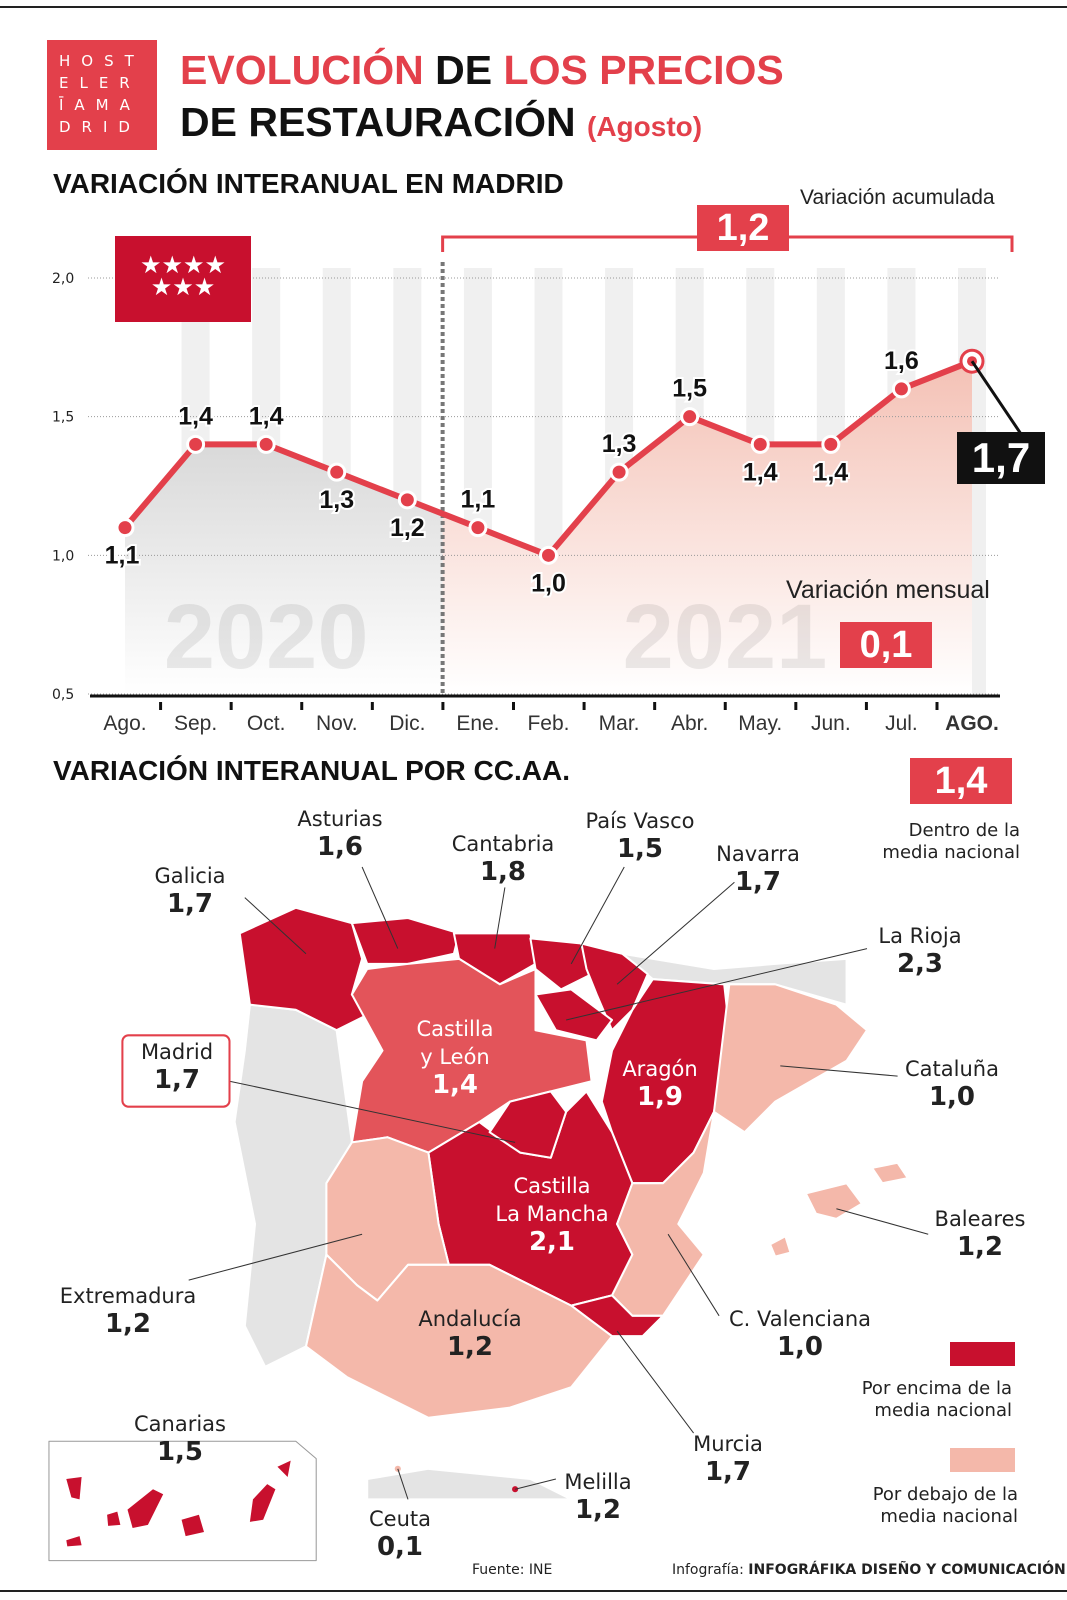 The image size is (1067, 1600). What do you see at coordinates (337, 723) in the screenshot?
I see `x-tick-label: Nov.` at bounding box center [337, 723].